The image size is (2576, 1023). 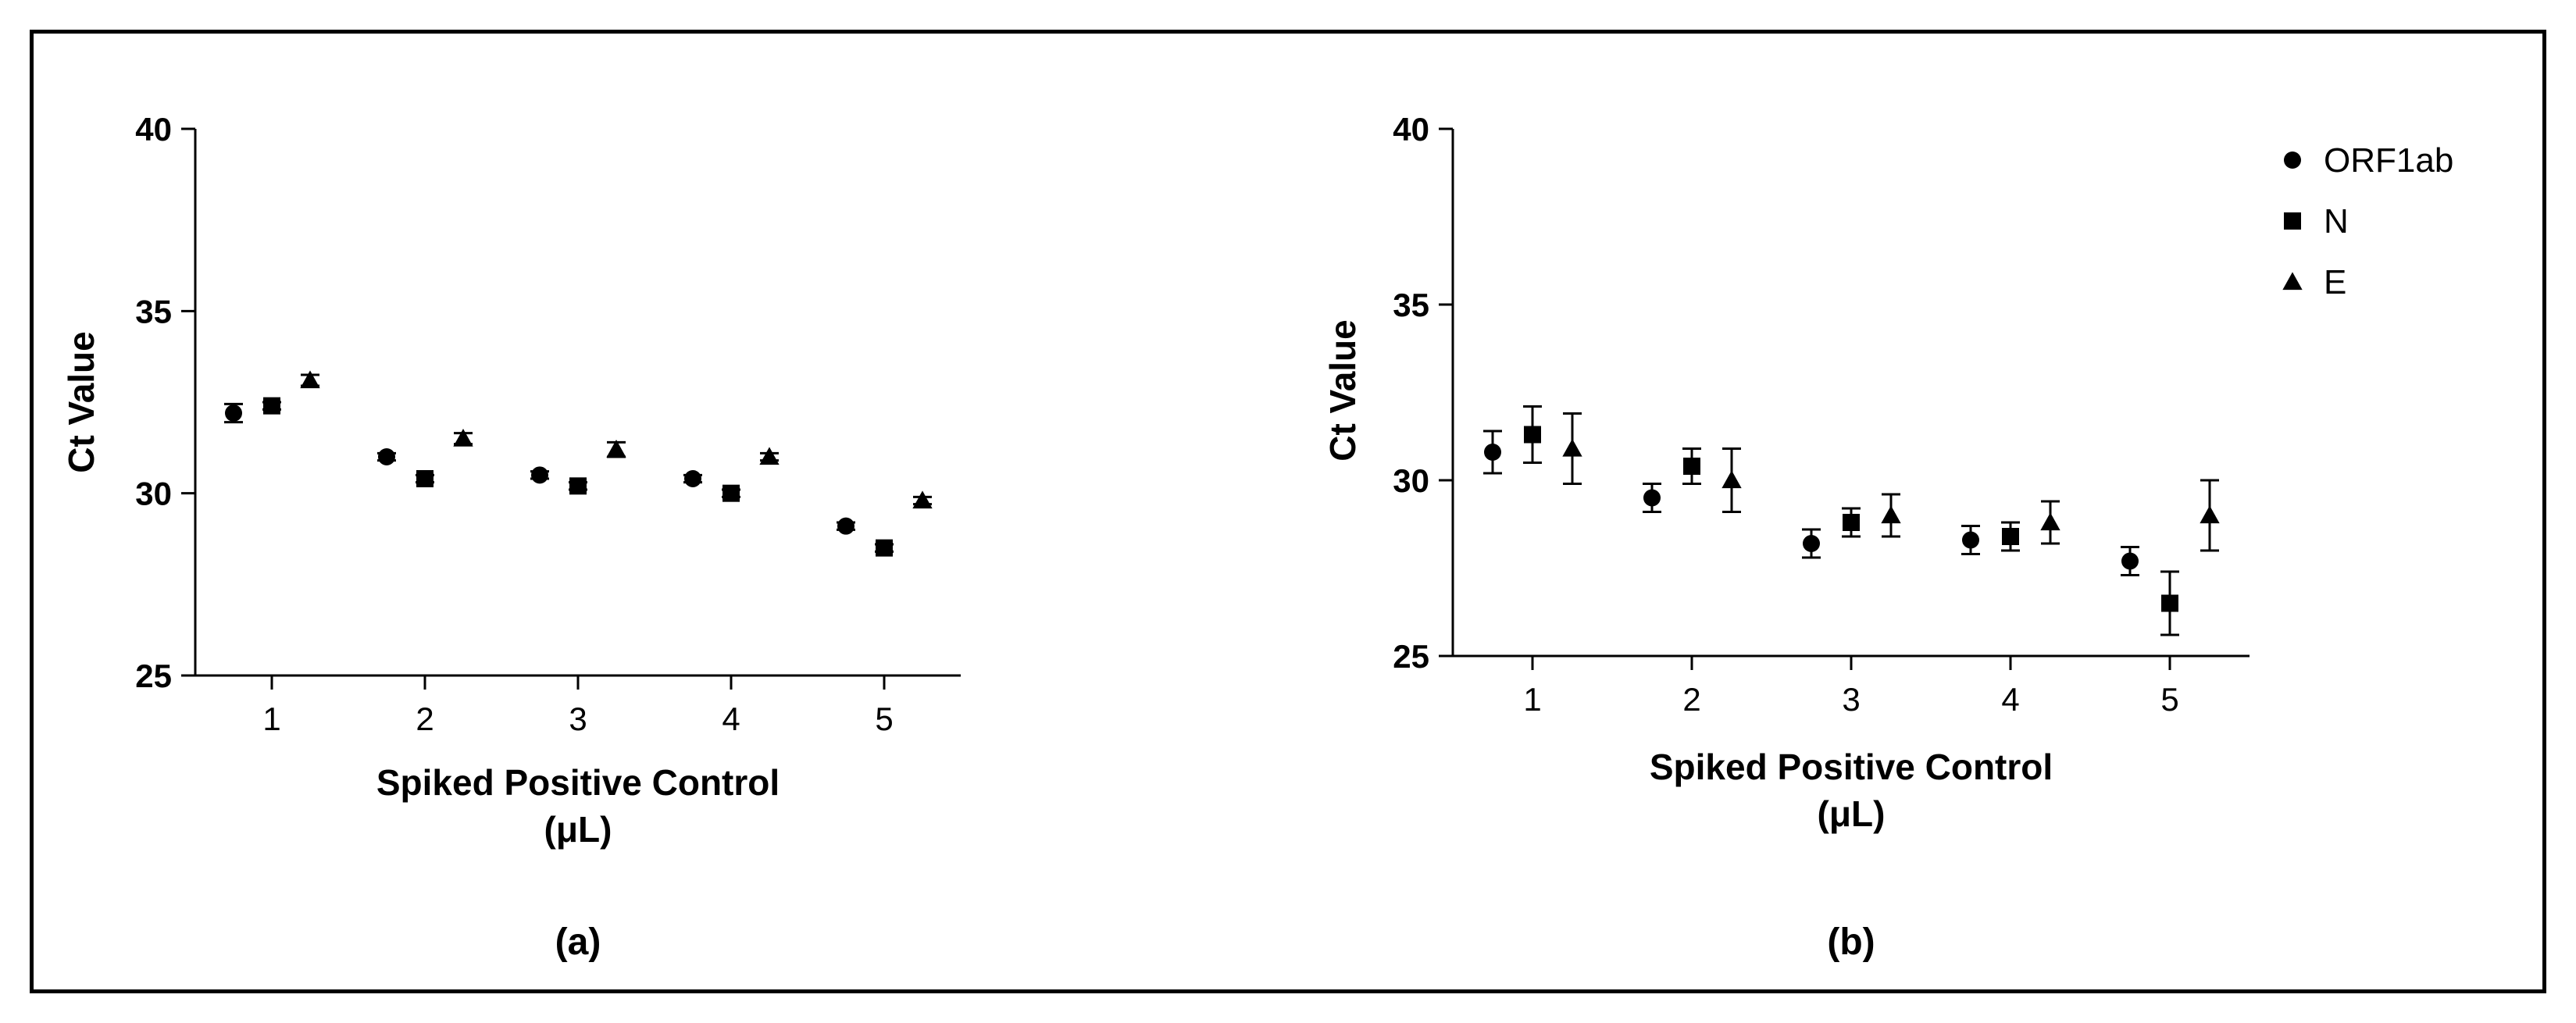 I want to click on panel-a-x-axis-title: Spiked Positive Control, so click(x=578, y=782).